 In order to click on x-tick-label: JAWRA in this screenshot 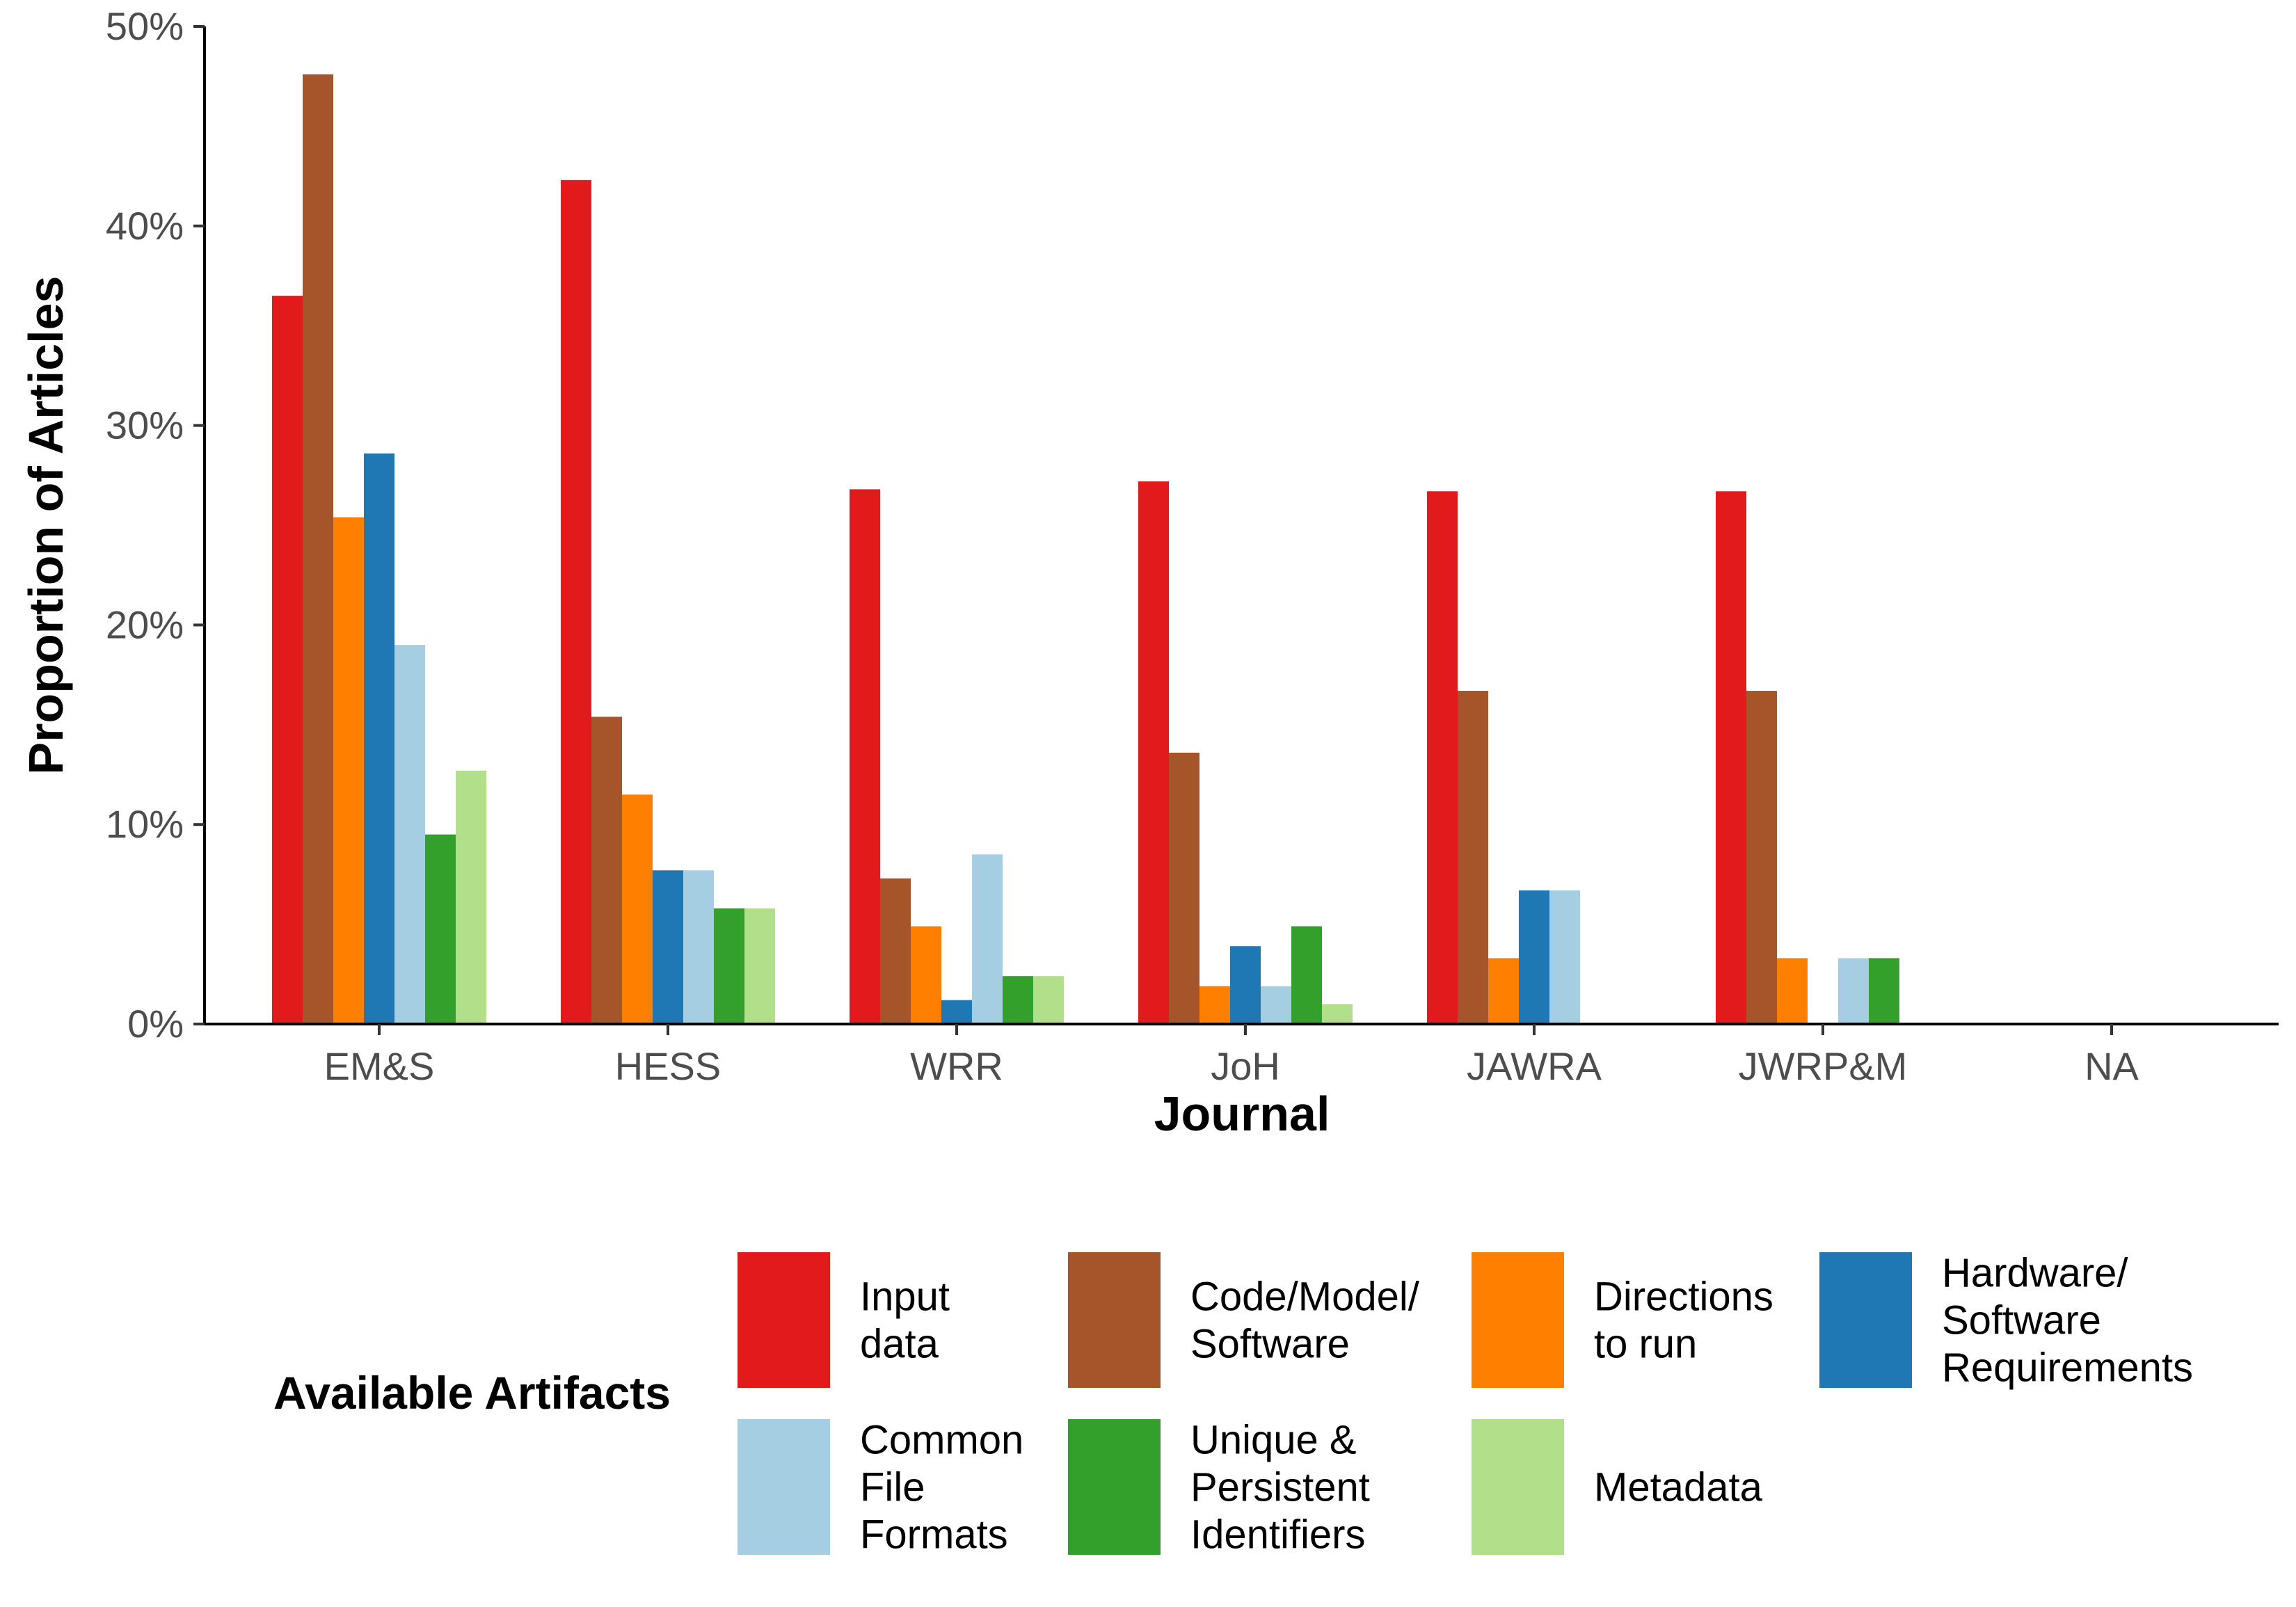, I will do `click(1534, 1066)`.